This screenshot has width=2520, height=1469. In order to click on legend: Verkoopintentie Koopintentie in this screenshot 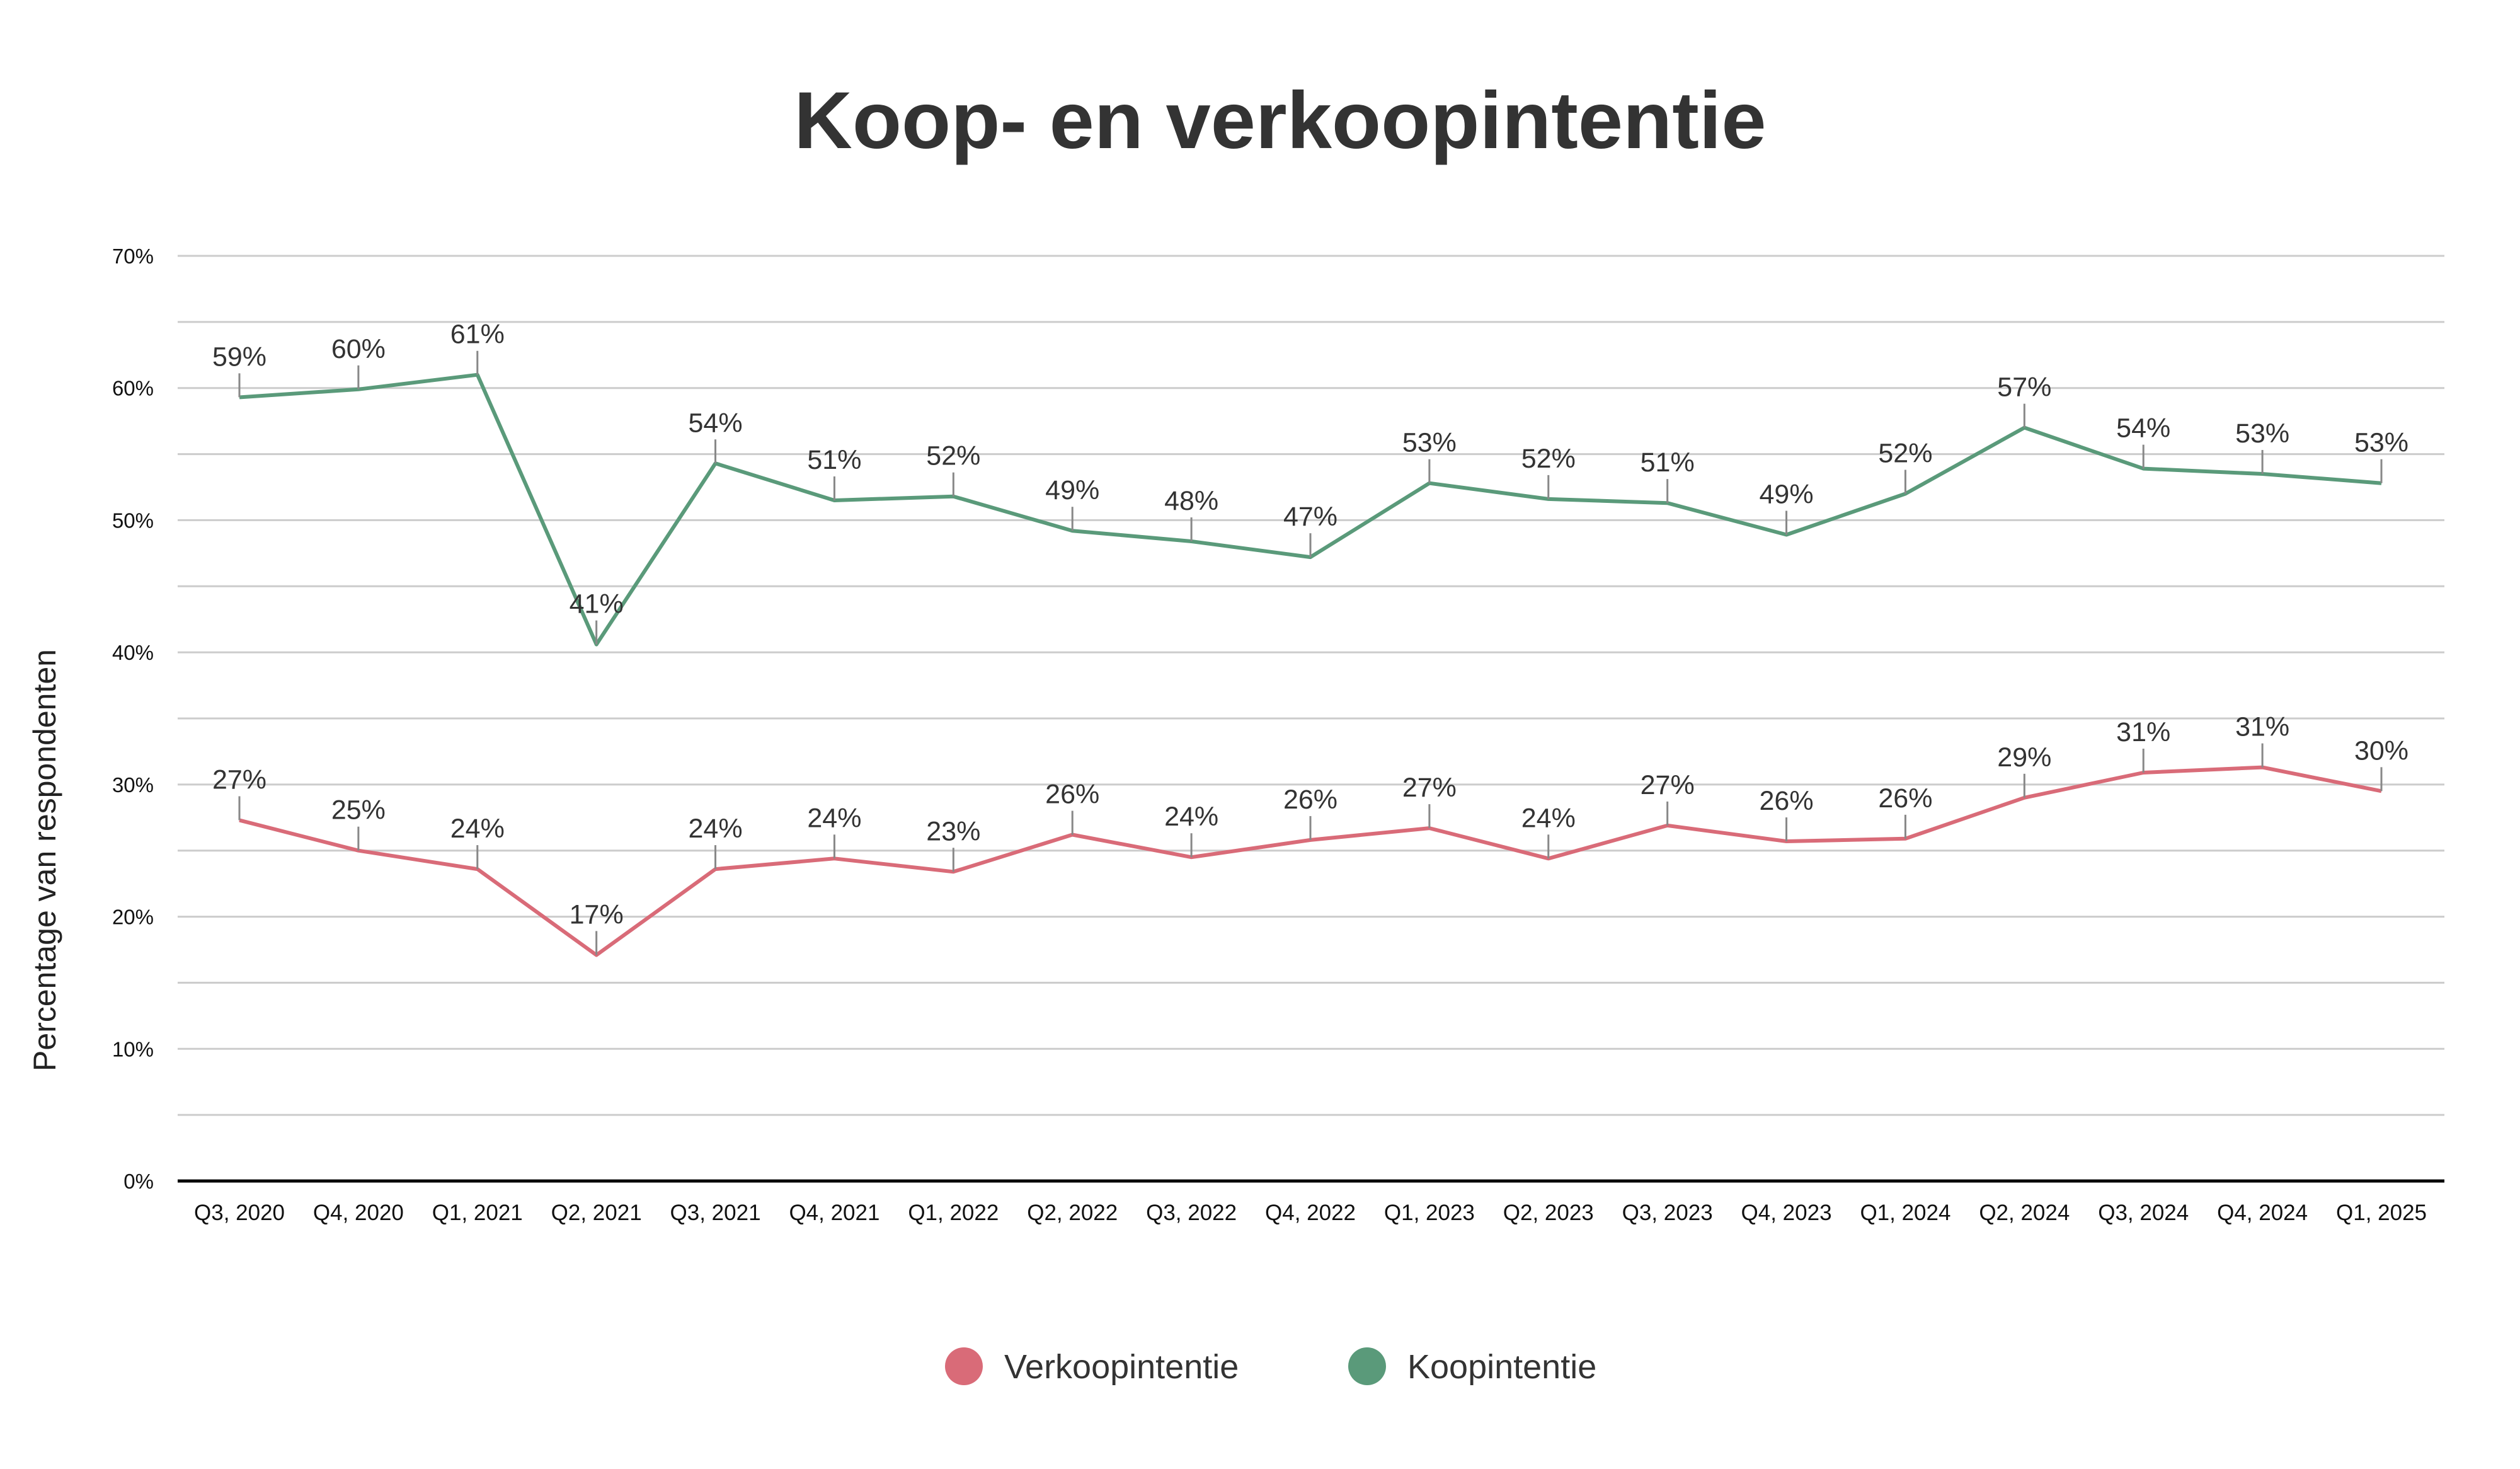, I will do `click(1270, 1366)`.